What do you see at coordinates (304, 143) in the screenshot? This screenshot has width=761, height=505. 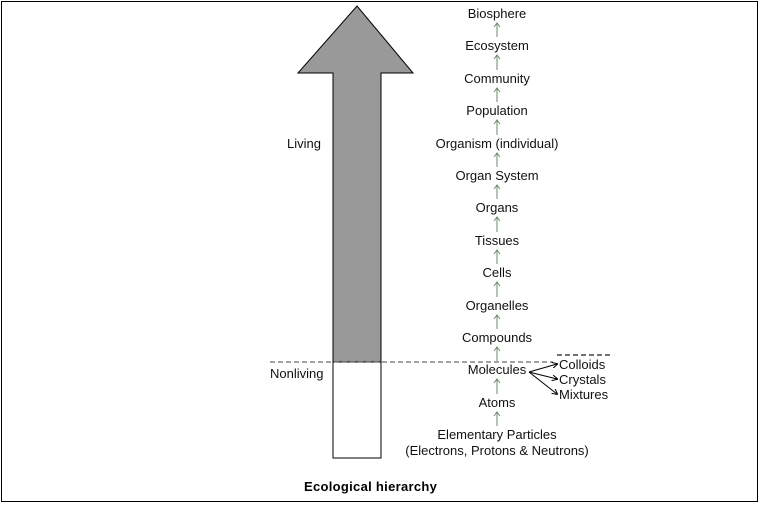 I see `living-label: Living` at bounding box center [304, 143].